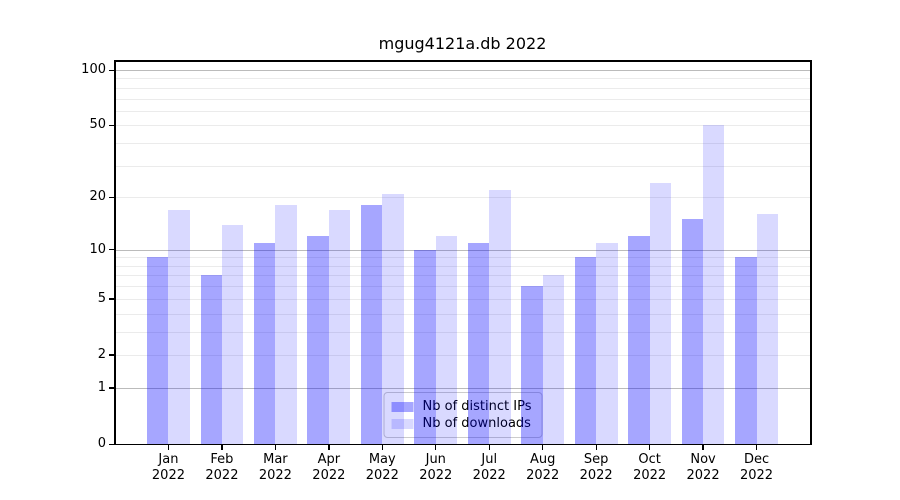  I want to click on x-axis-tick-label: Nov 2022, so click(703, 467).